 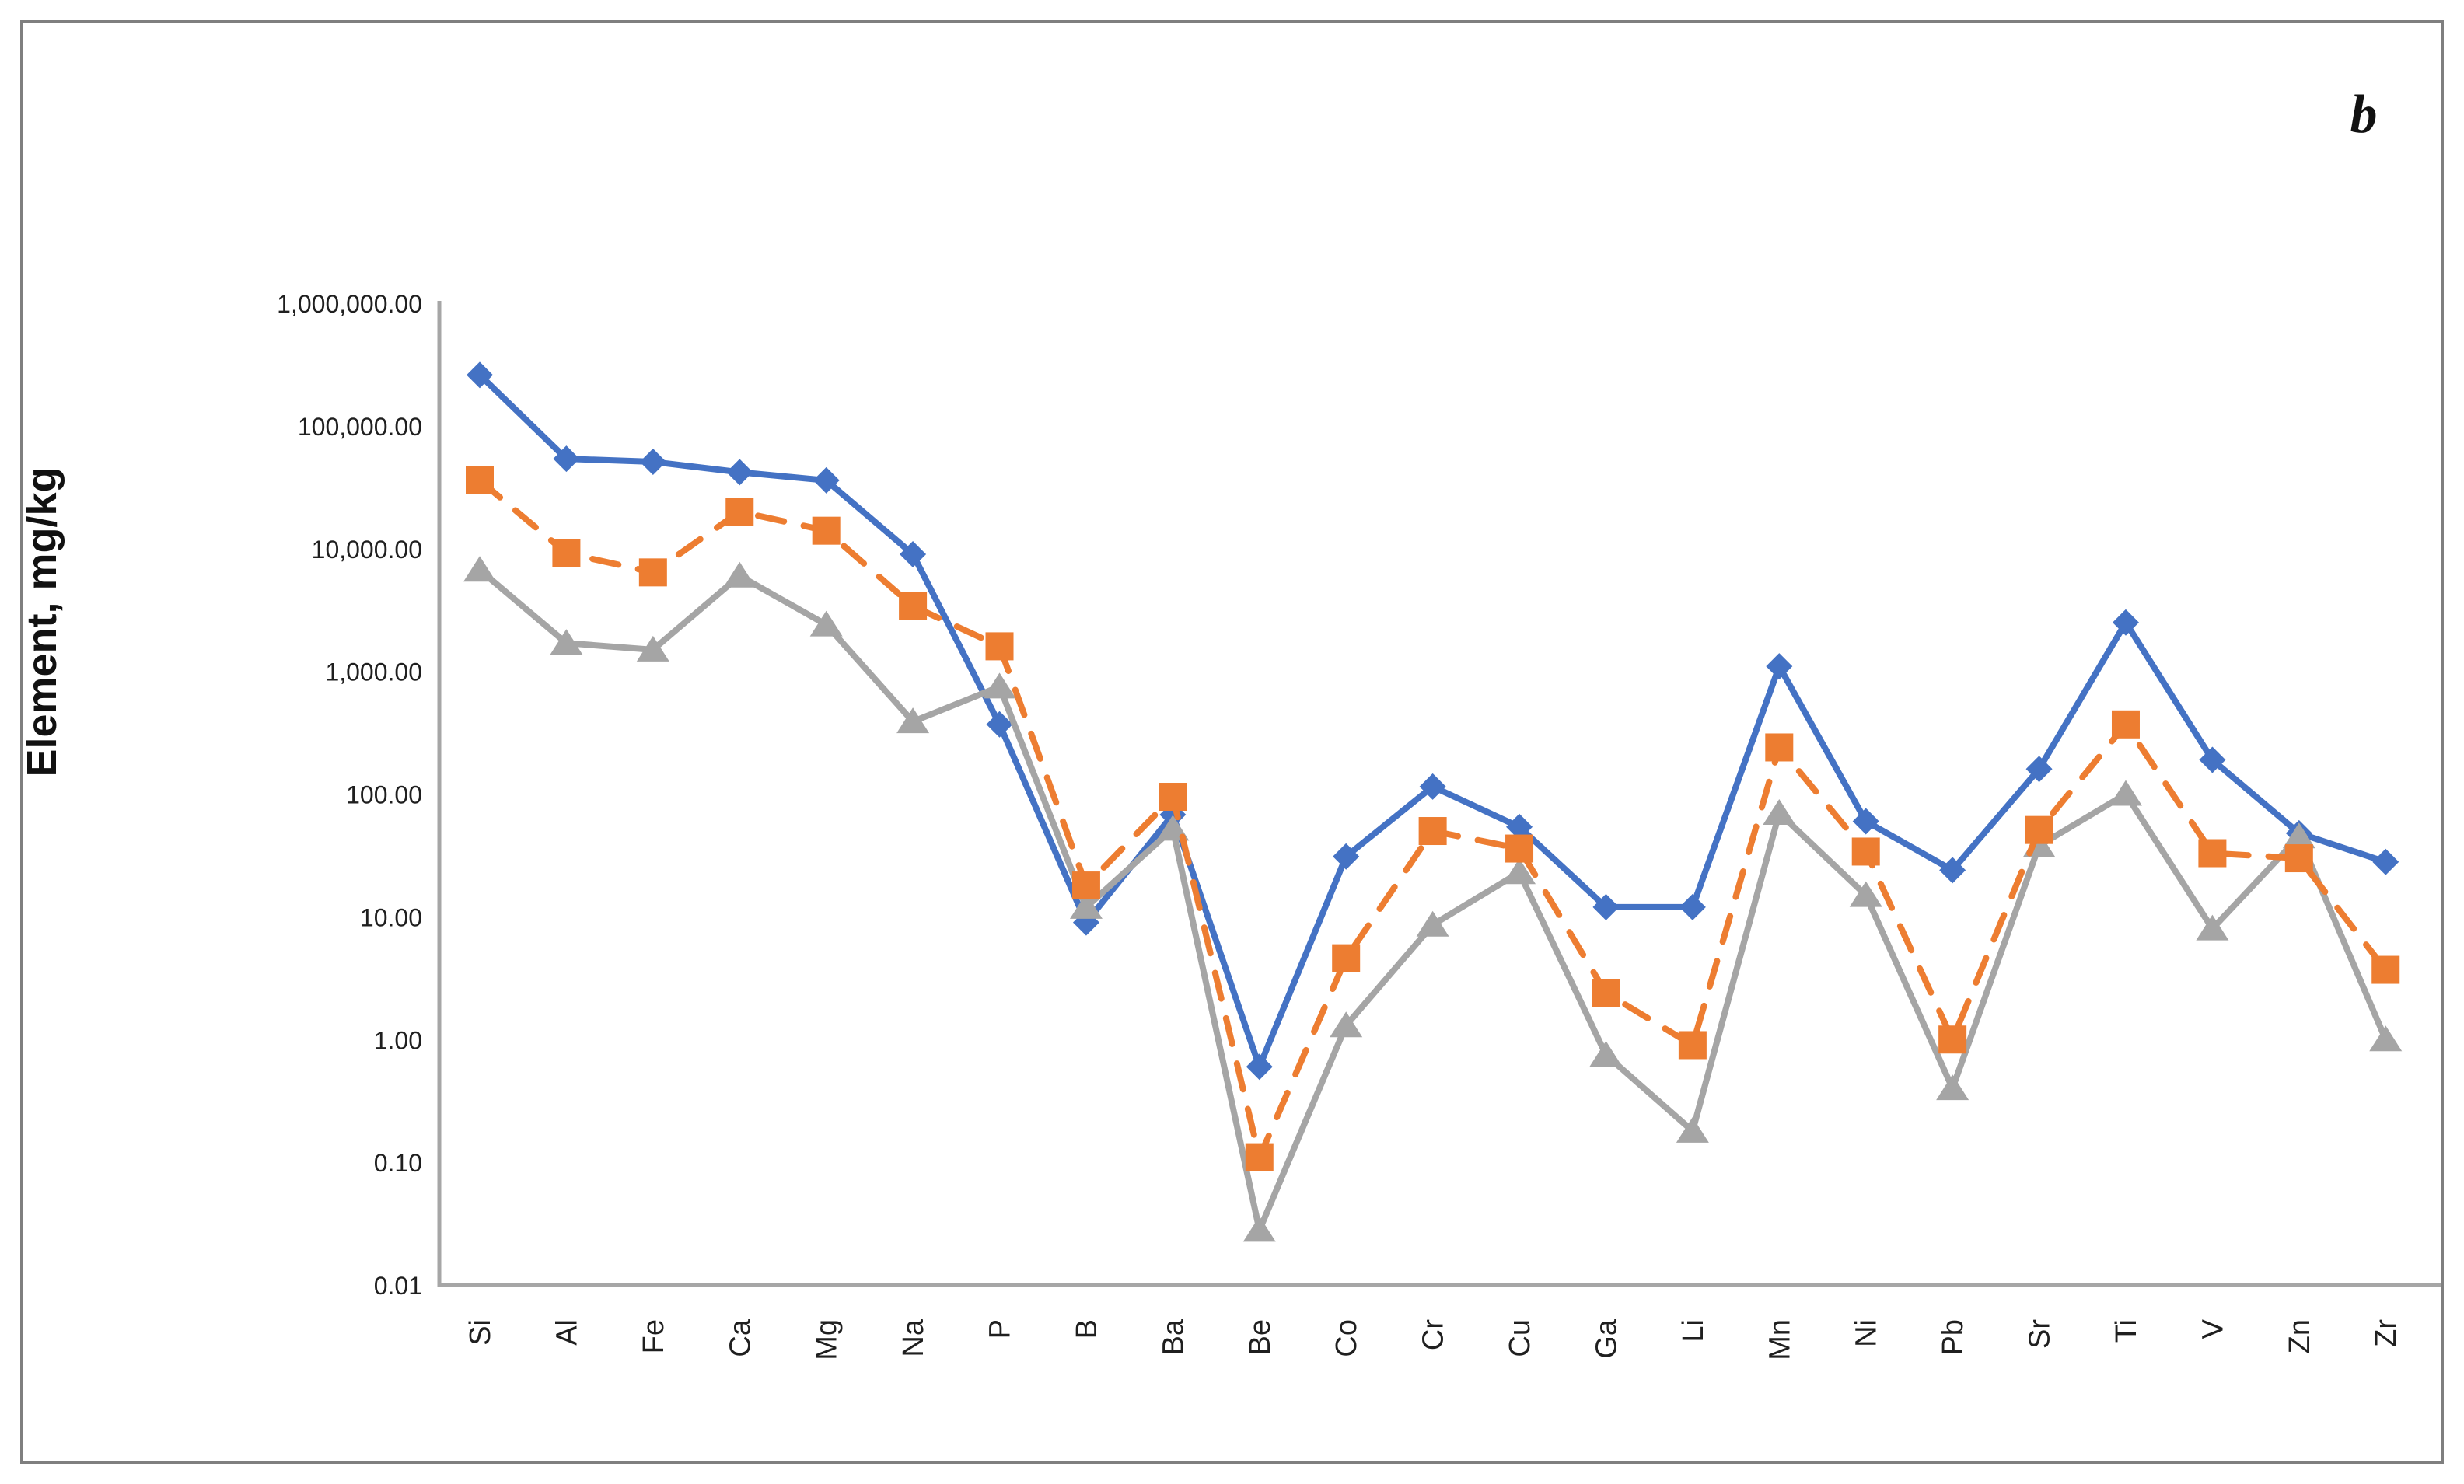 I want to click on x-category-label: B, so click(x=1087, y=1329).